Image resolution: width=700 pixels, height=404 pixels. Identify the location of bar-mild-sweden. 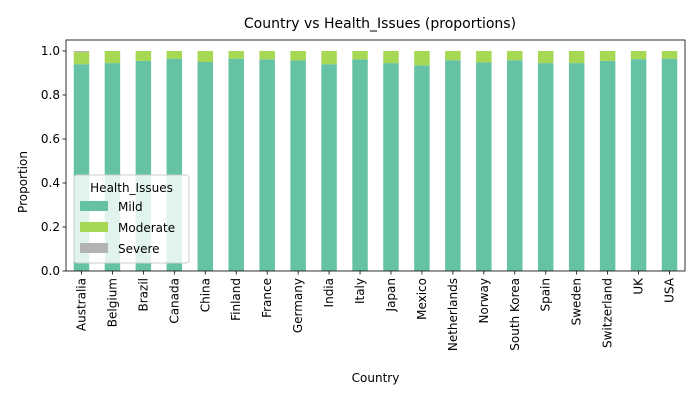
(576, 167).